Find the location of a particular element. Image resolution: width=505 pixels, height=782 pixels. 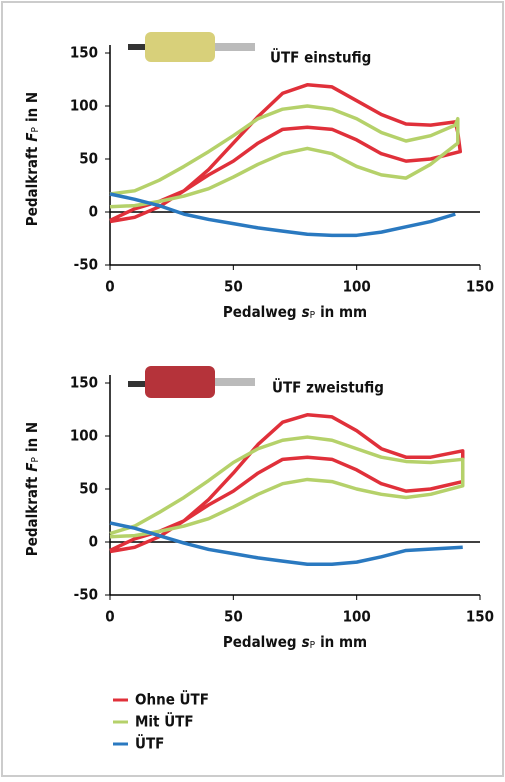

legend-label: Mit ÜTF is located at coordinates (164, 721).